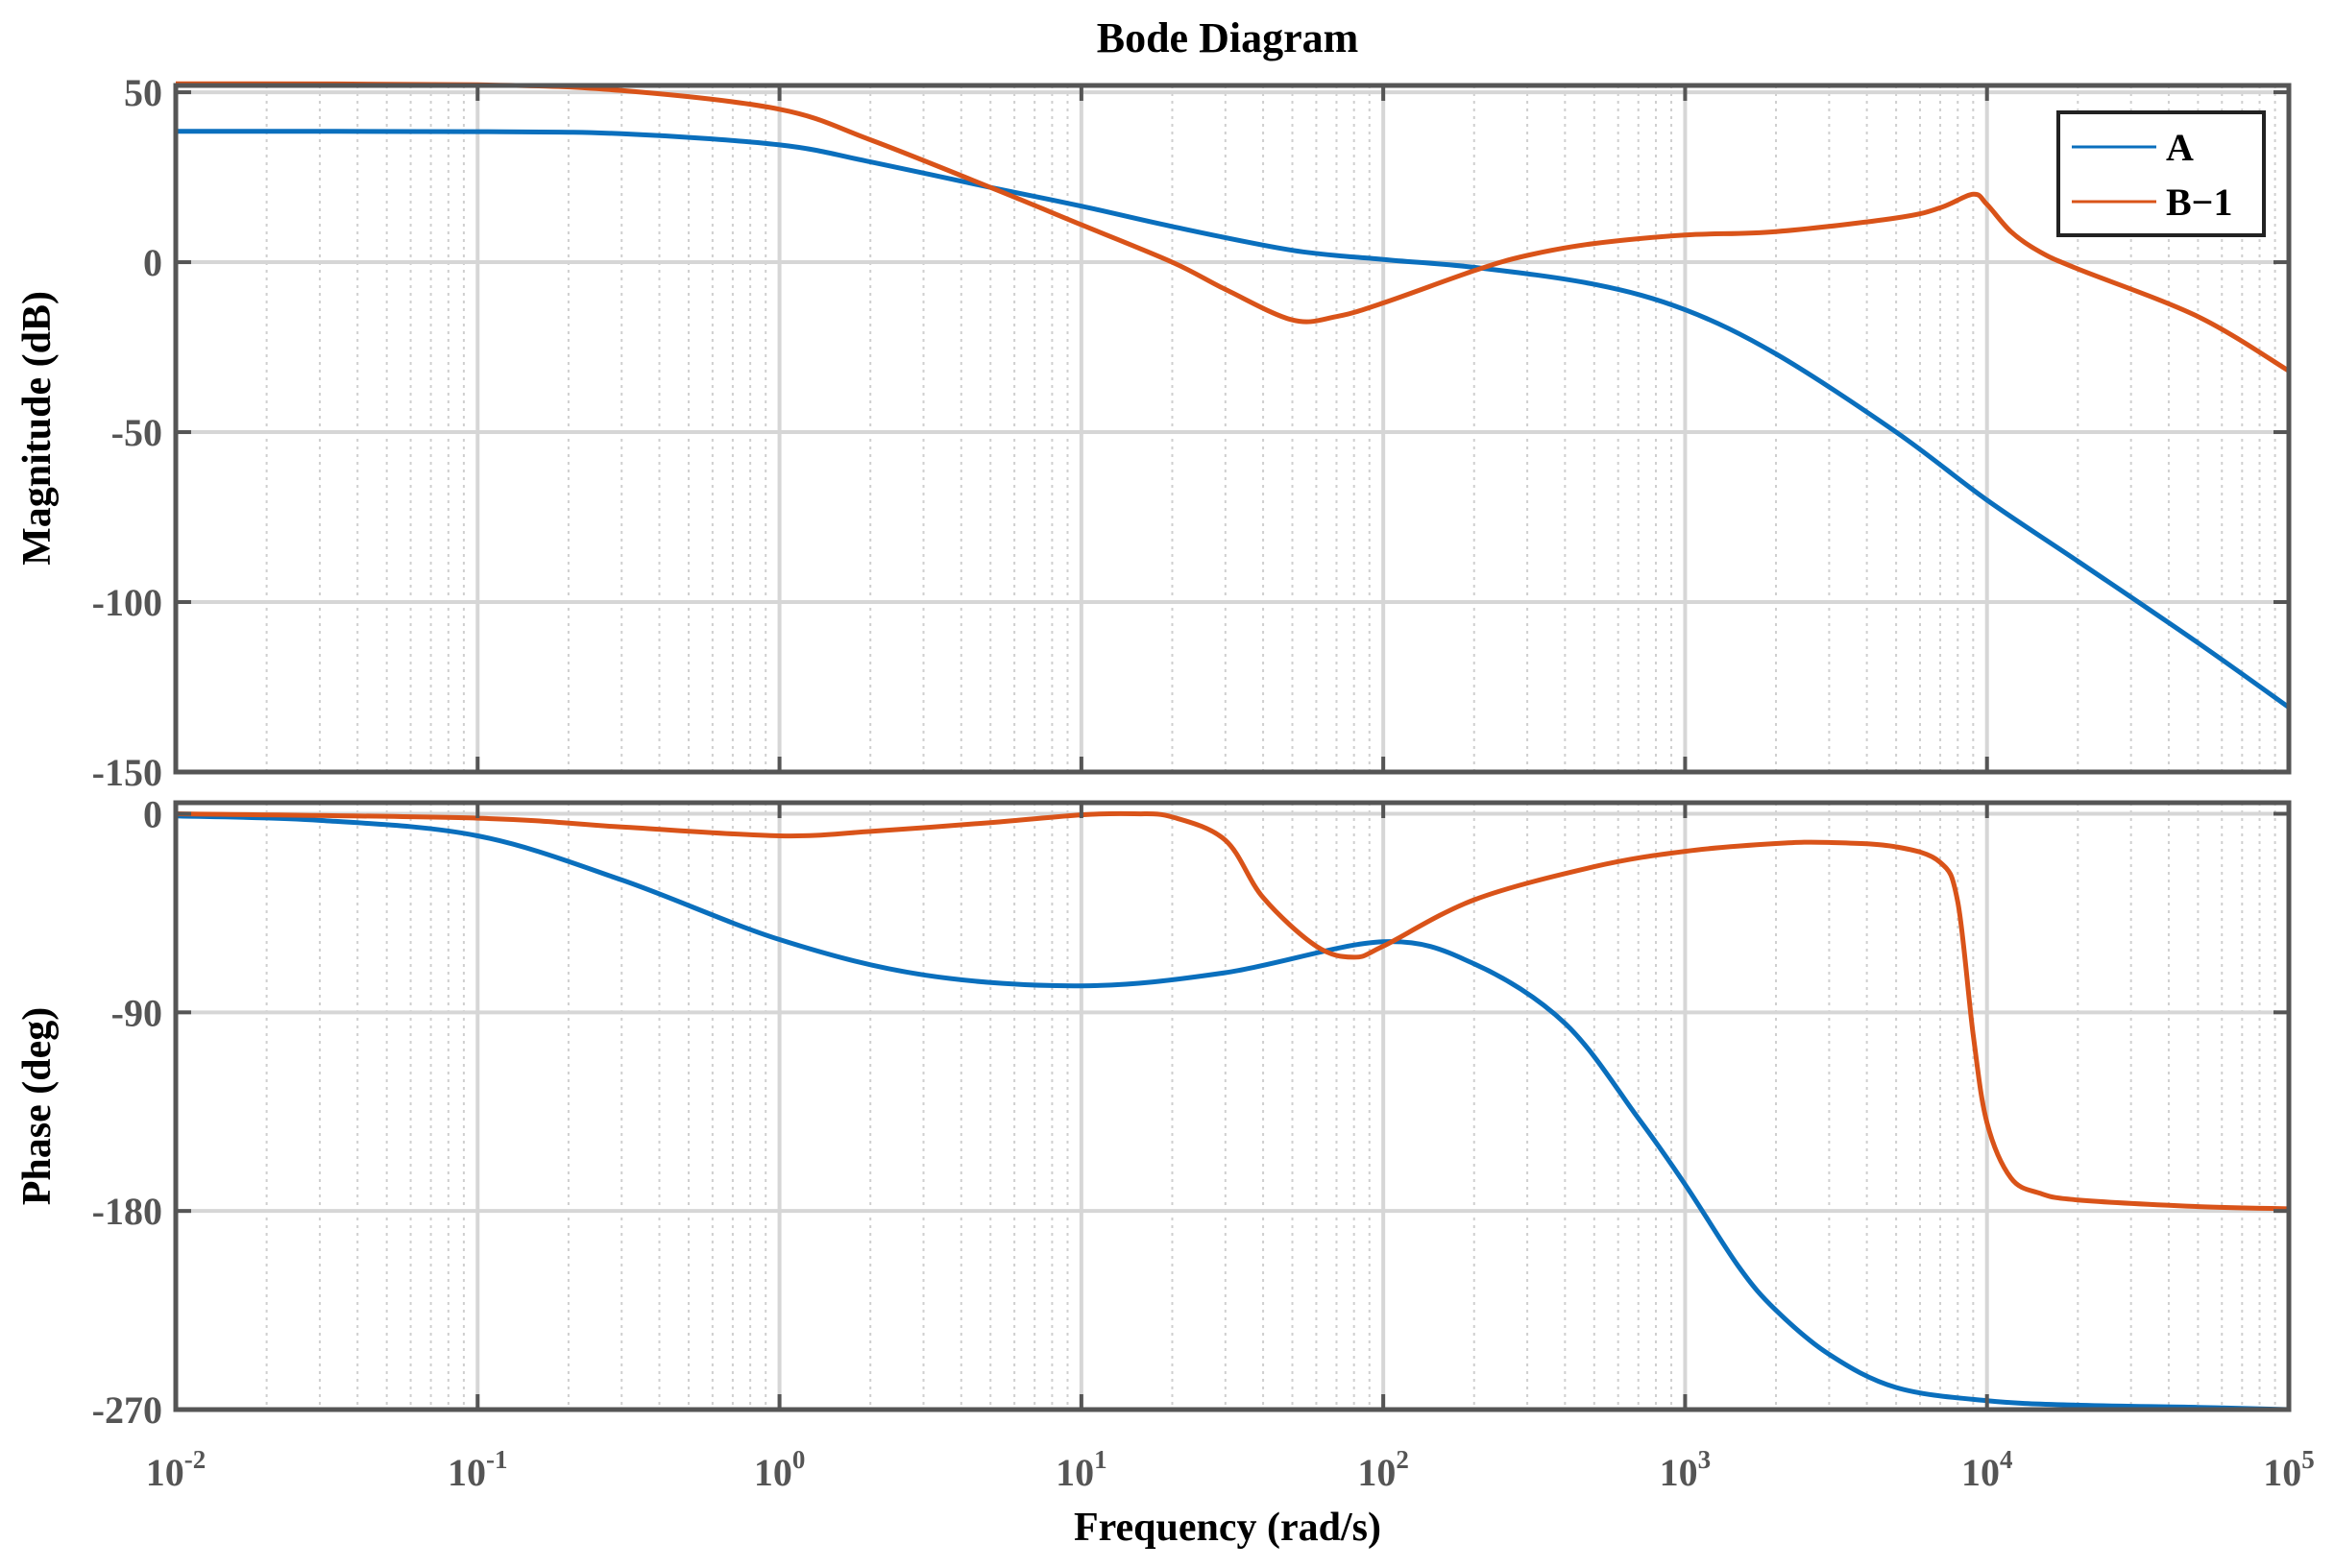 The image size is (2334, 1568). I want to click on x-tick-label: 10⁻¹, so click(478, 1469).